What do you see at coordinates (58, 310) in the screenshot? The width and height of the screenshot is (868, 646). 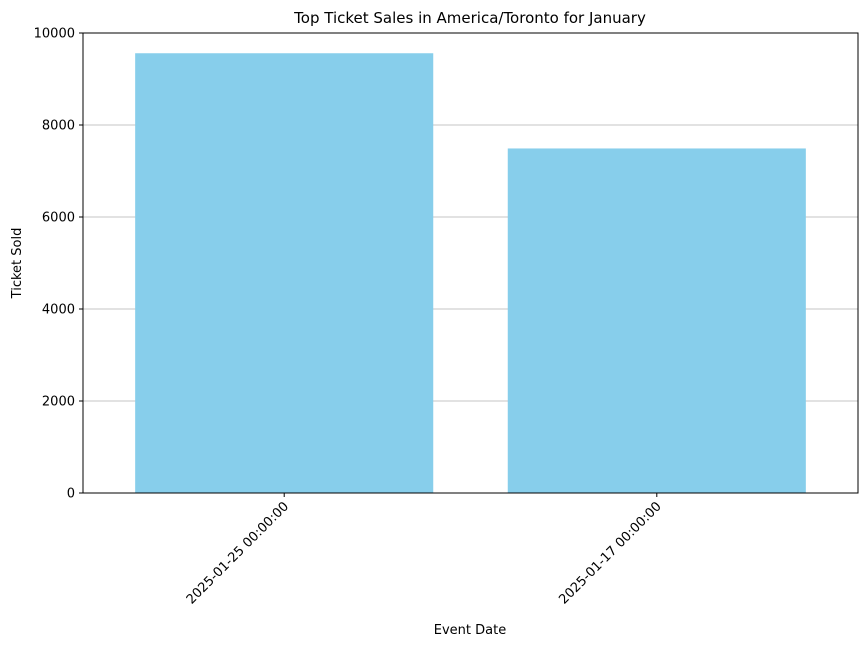 I see `y-tick-label-2: 4000` at bounding box center [58, 310].